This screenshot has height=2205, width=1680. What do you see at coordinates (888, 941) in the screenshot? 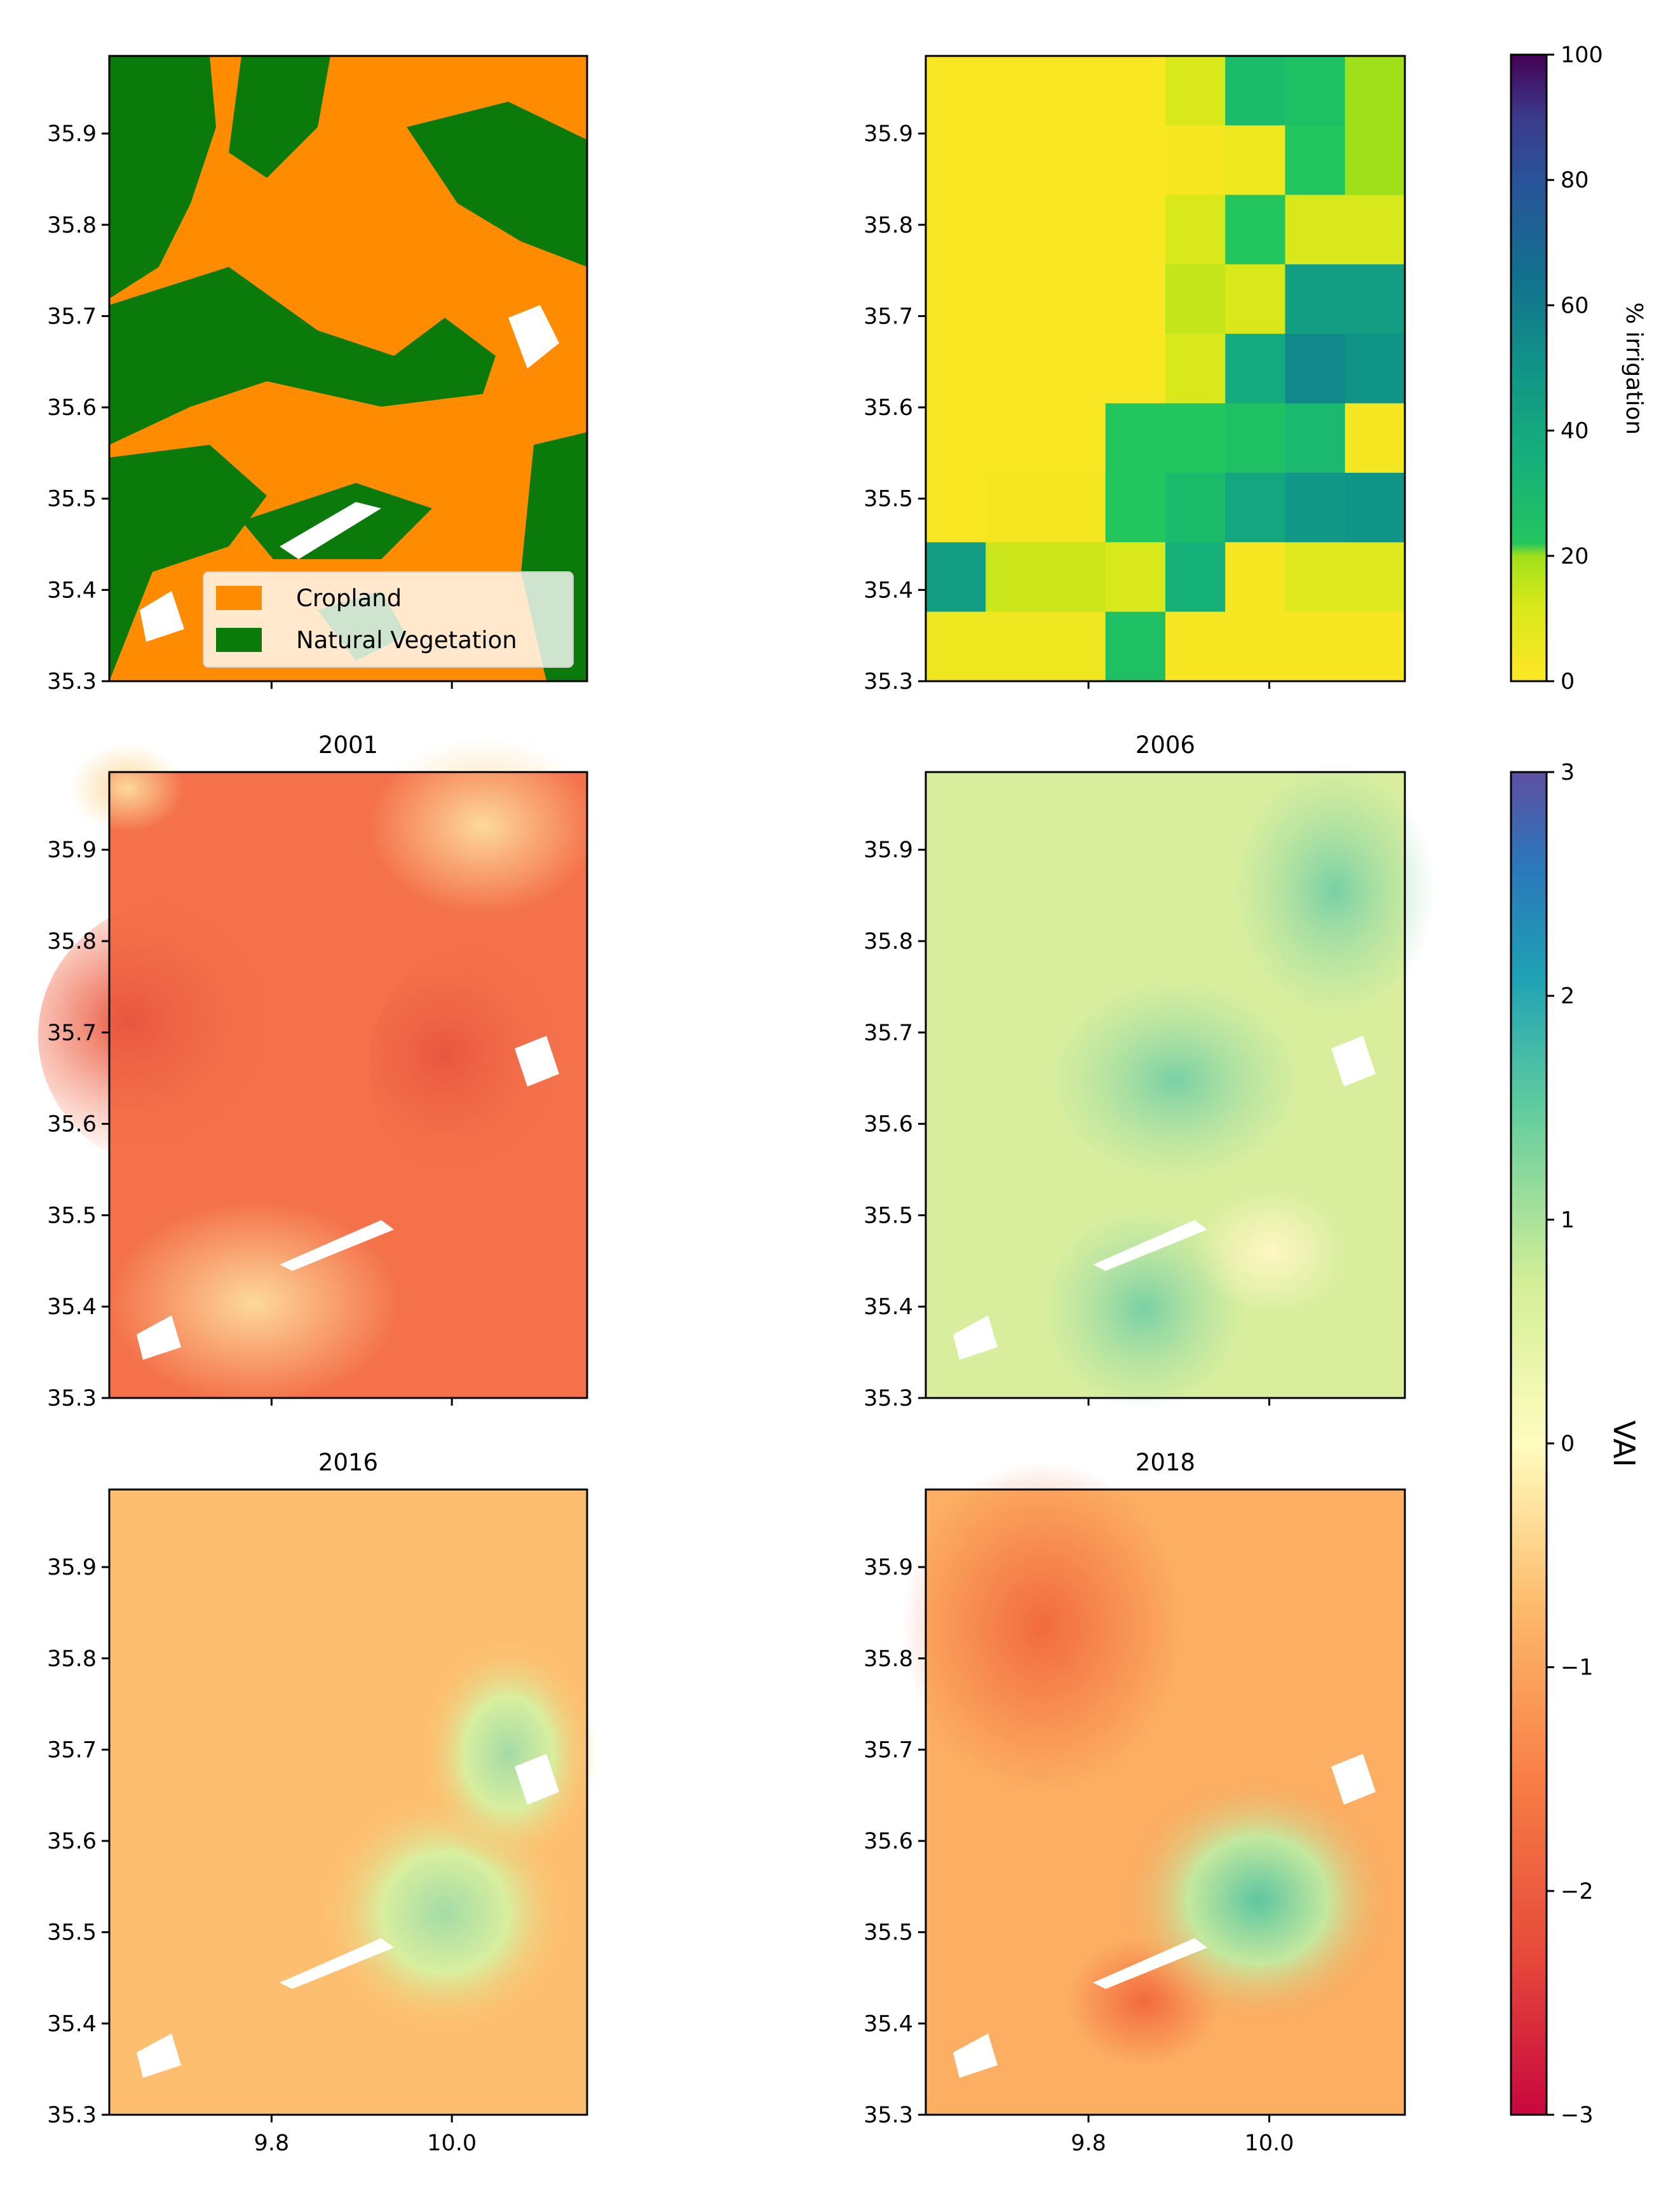
I see `y-tick-label: 35.8` at bounding box center [888, 941].